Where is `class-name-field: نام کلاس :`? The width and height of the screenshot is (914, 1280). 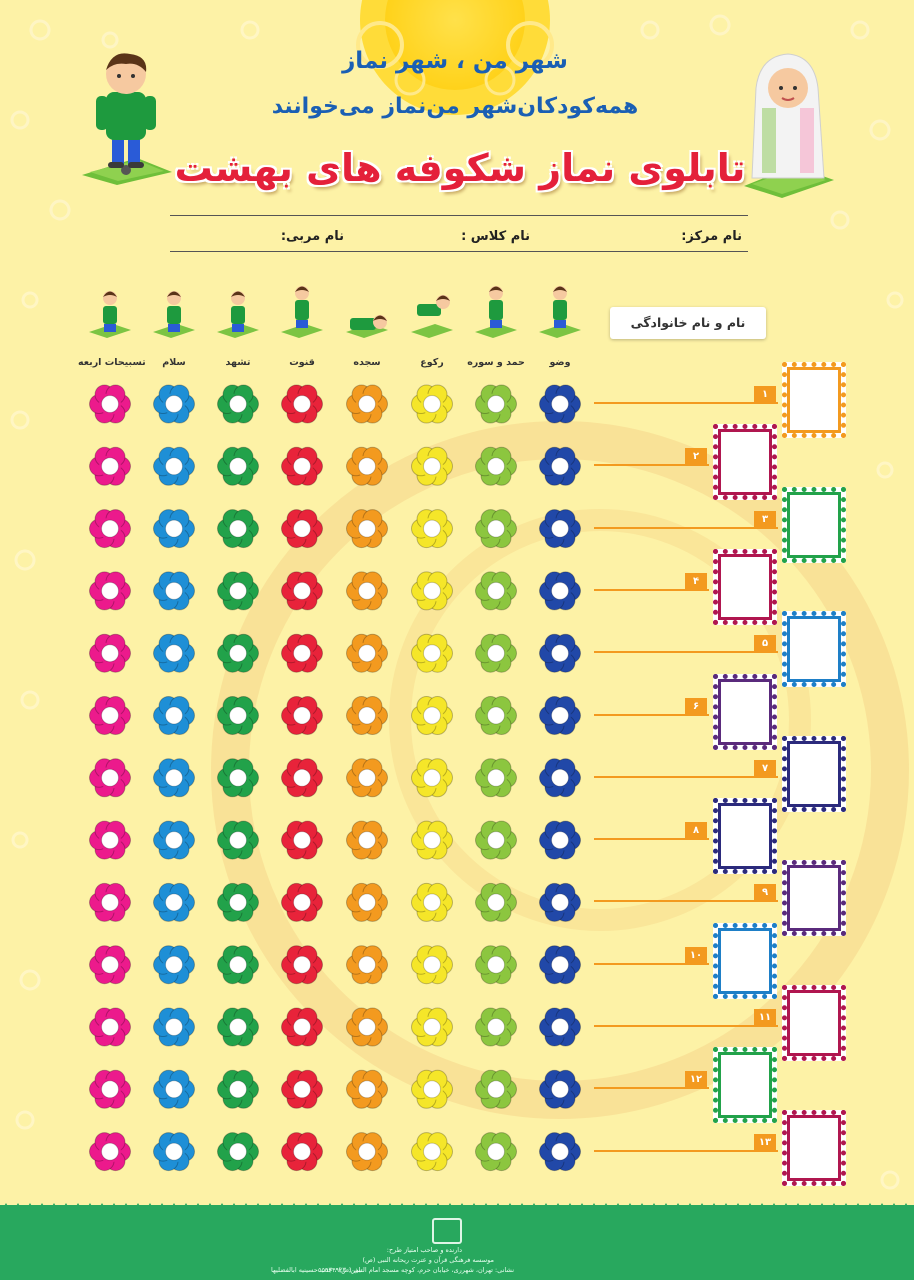 class-name-field: نام کلاس : is located at coordinates (495, 236).